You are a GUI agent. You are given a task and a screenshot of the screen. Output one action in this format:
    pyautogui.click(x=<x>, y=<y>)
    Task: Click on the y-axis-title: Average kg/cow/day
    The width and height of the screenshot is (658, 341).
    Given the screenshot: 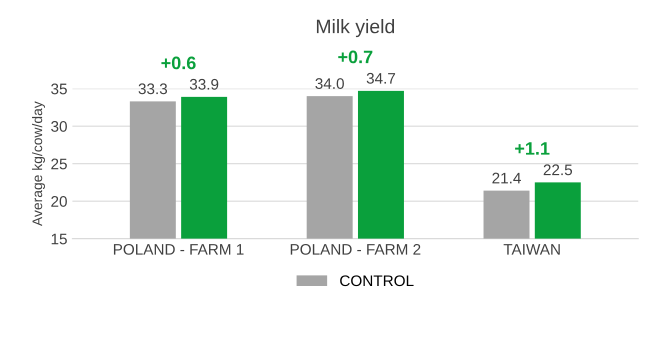 What is the action you would take?
    pyautogui.click(x=38, y=163)
    